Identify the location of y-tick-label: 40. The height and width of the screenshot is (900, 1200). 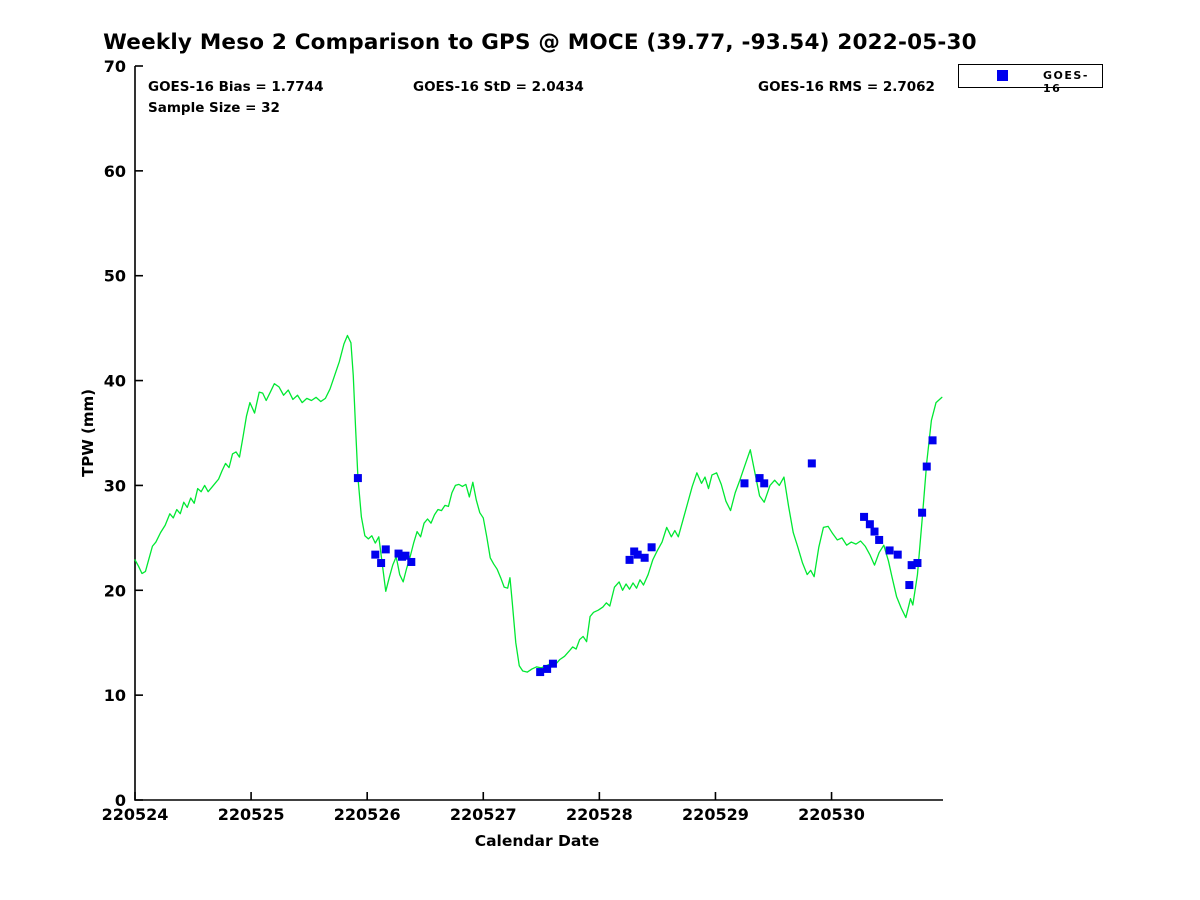
(115, 381).